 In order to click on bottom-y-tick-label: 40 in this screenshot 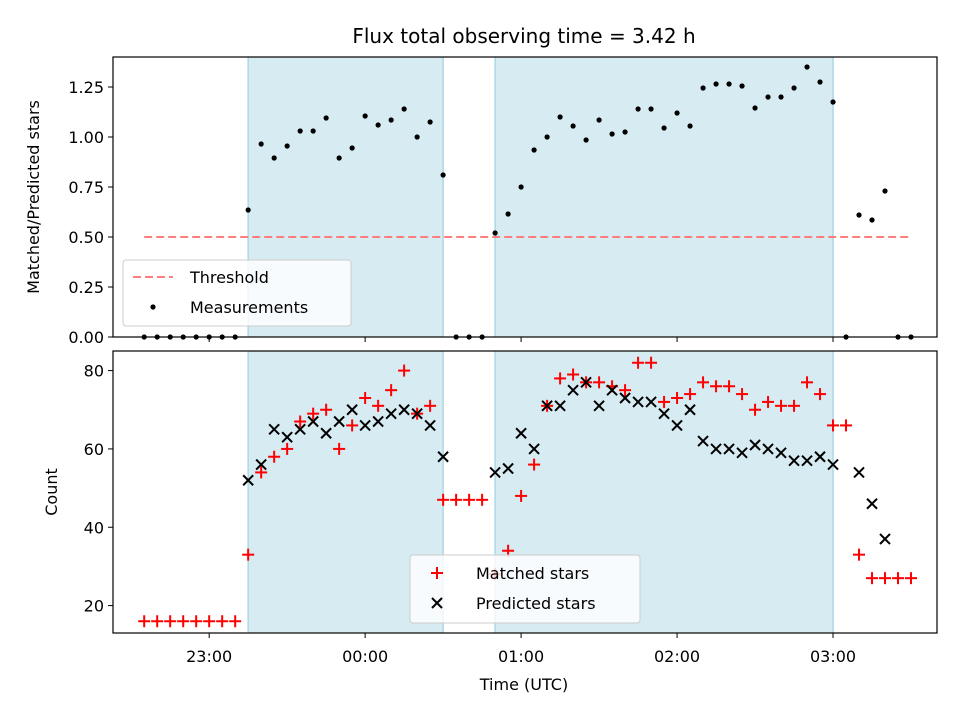, I will do `click(94, 527)`.